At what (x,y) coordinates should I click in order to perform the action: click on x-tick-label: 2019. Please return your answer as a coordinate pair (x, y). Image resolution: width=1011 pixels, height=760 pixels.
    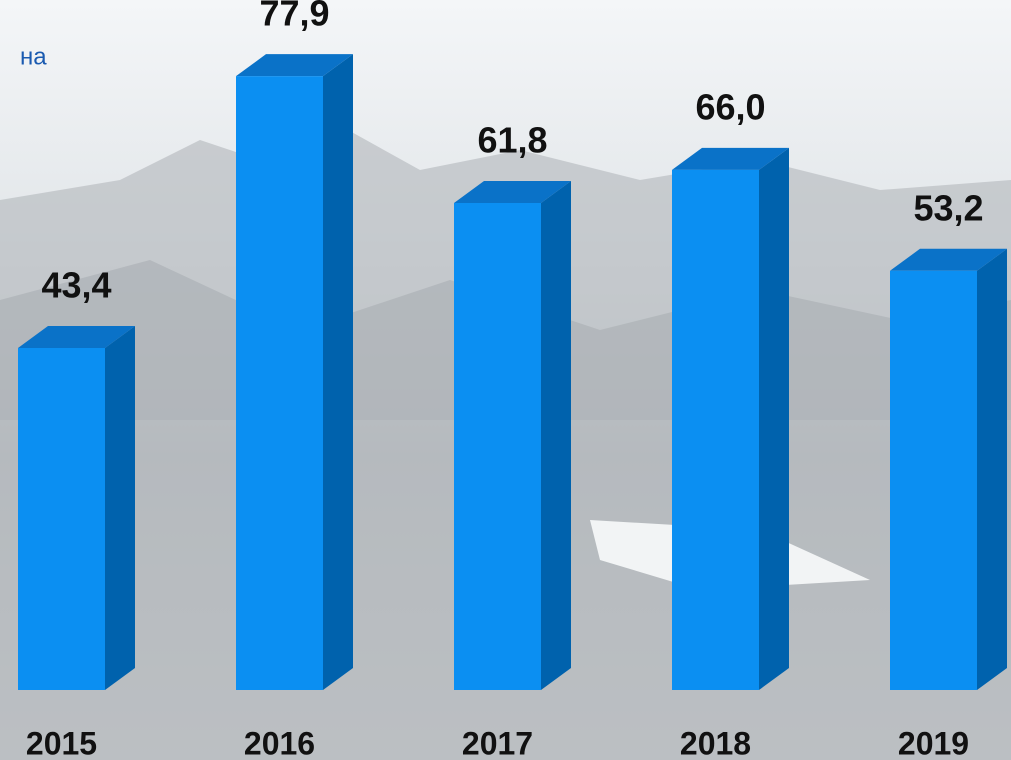
    Looking at the image, I should click on (933, 742).